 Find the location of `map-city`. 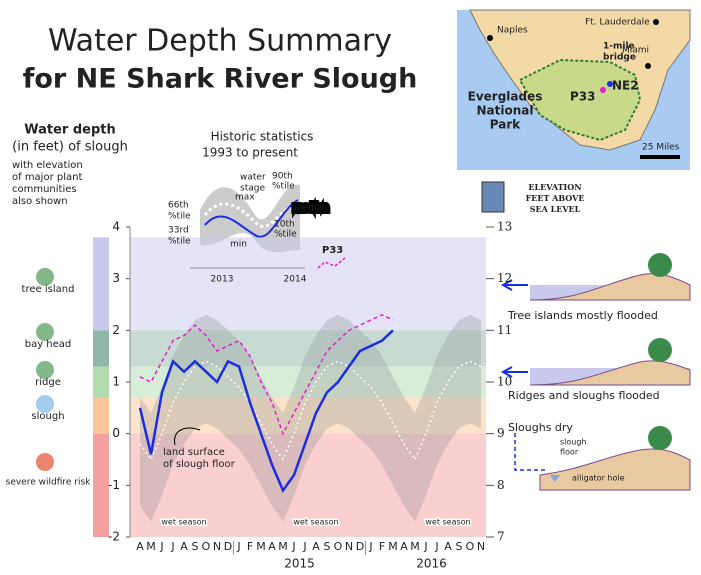

map-city is located at coordinates (490, 38).